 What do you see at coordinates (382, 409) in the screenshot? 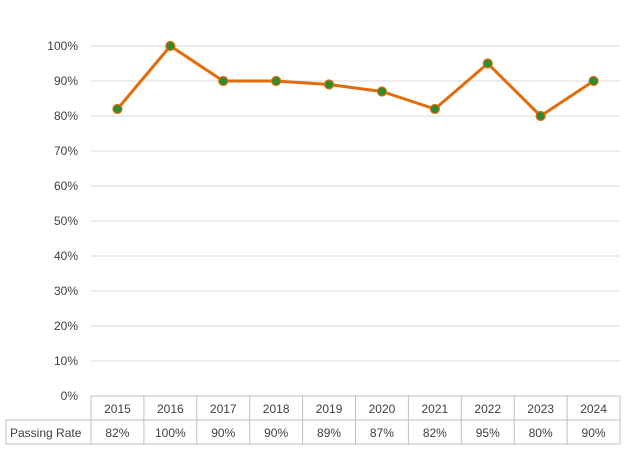
I see `x-category-label: 2020` at bounding box center [382, 409].